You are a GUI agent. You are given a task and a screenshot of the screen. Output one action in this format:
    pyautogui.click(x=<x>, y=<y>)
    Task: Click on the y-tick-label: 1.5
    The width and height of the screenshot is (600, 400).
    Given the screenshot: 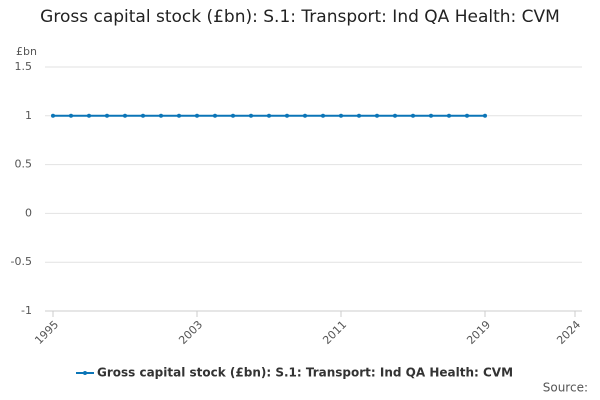 What is the action you would take?
    pyautogui.click(x=24, y=66)
    